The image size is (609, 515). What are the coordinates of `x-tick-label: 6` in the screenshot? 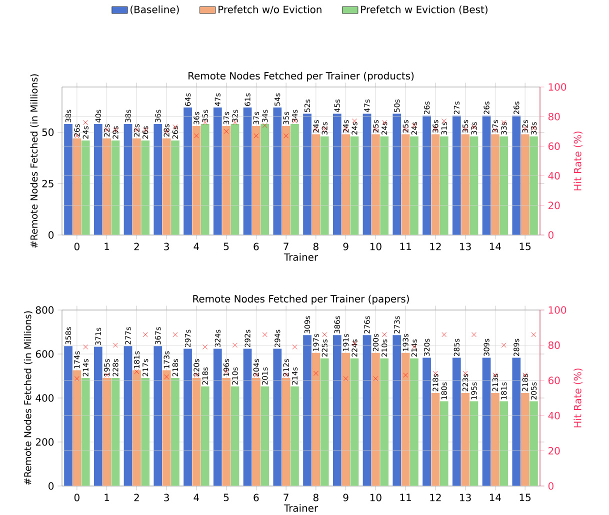 It's located at (256, 246).